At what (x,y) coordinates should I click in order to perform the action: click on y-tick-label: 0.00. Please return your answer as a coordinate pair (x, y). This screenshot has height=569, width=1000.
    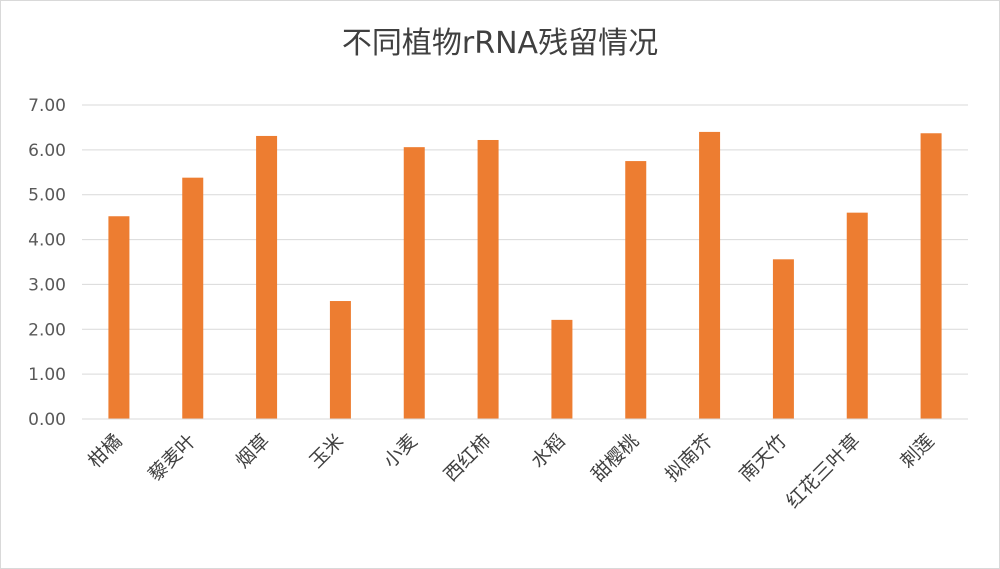
    Looking at the image, I should click on (47, 420).